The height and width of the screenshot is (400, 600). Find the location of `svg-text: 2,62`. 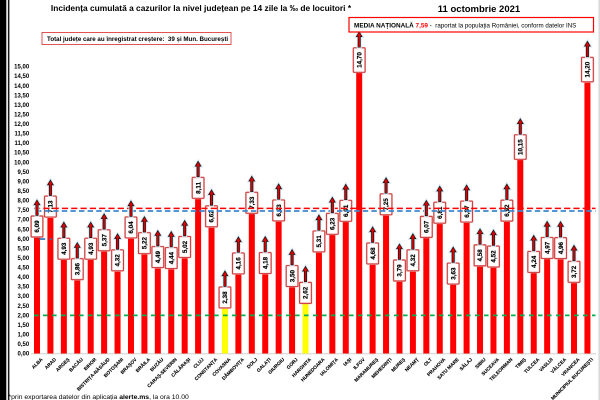

svg-text: 2,62 is located at coordinates (306, 292).